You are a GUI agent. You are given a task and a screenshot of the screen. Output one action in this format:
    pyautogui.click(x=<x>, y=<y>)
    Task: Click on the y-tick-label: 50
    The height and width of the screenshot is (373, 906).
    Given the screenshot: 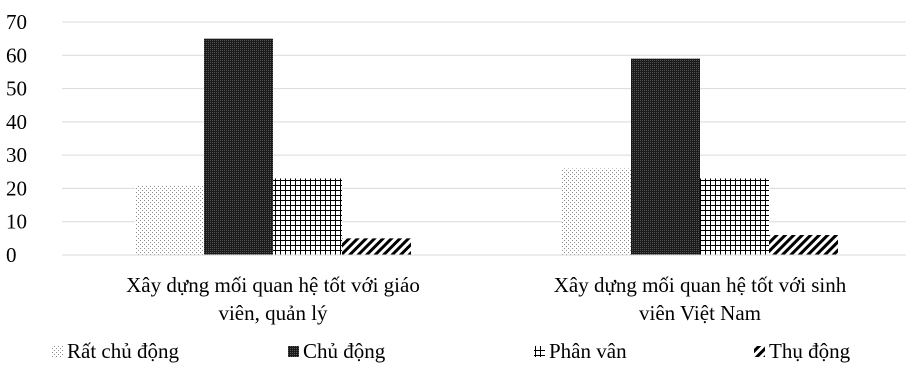 What is the action you would take?
    pyautogui.click(x=16, y=89)
    